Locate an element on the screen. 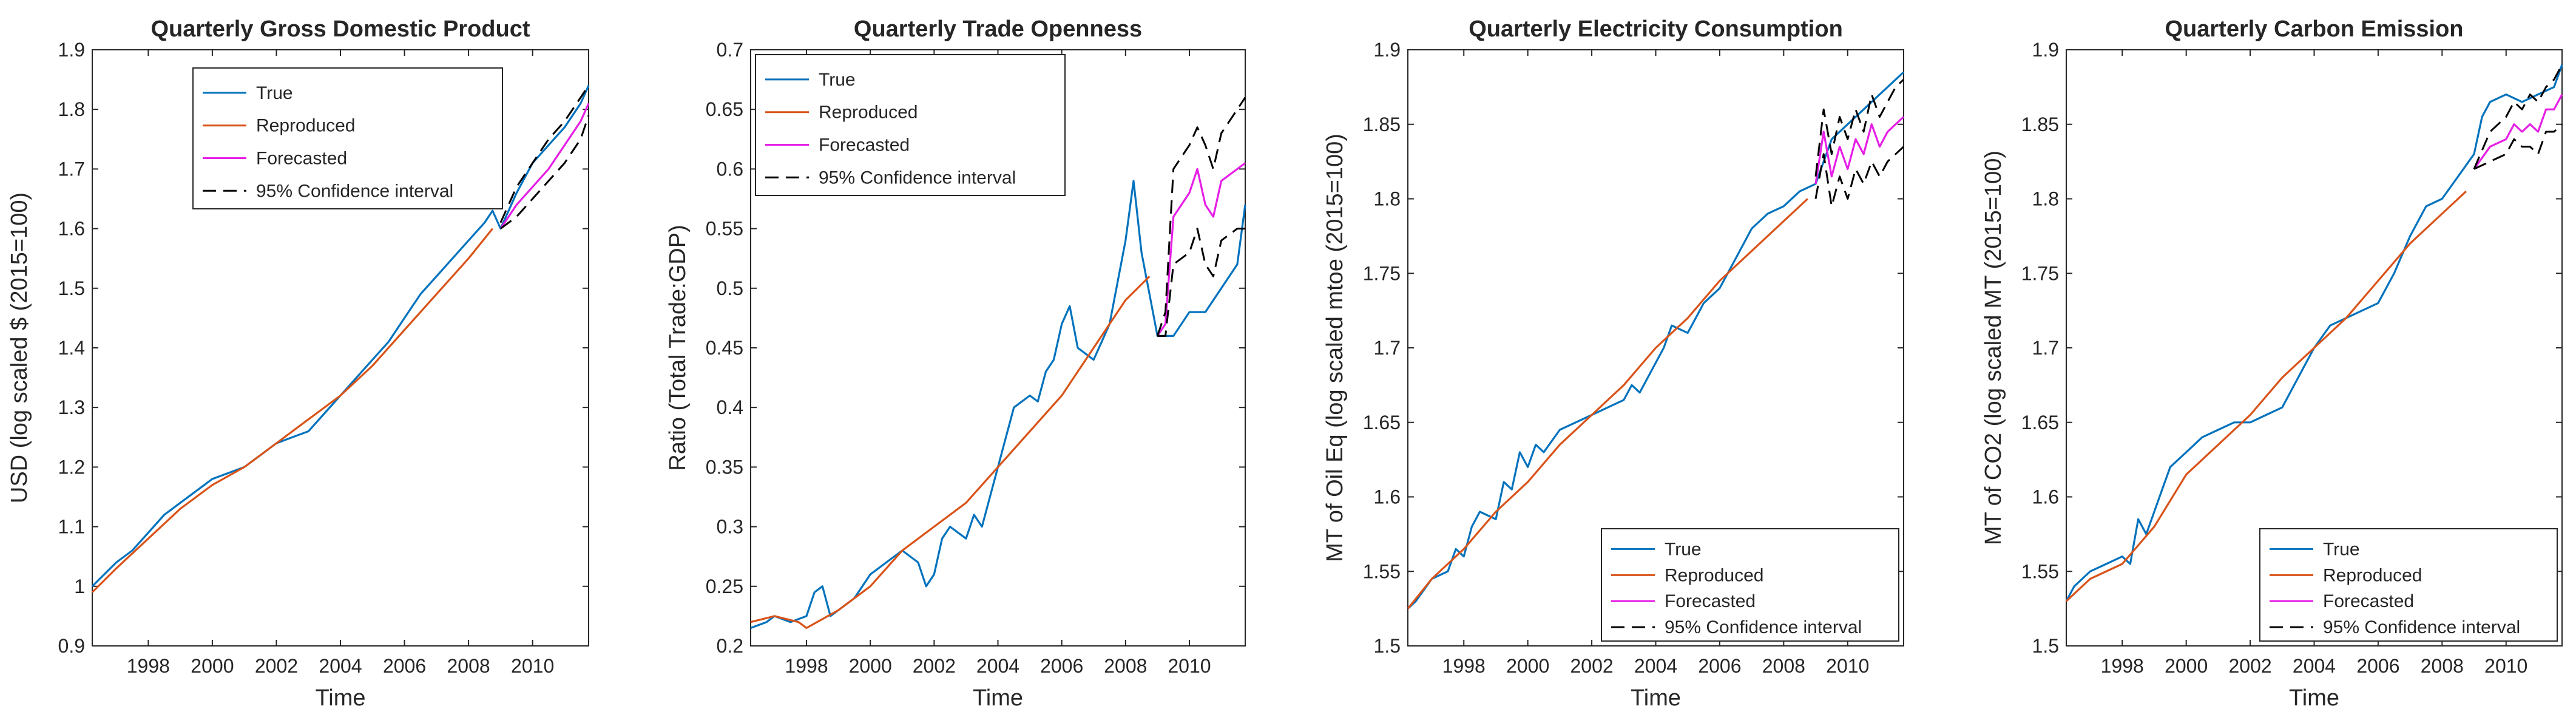  chart-title: Quarterly Electricity Consumption is located at coordinates (1656, 29).